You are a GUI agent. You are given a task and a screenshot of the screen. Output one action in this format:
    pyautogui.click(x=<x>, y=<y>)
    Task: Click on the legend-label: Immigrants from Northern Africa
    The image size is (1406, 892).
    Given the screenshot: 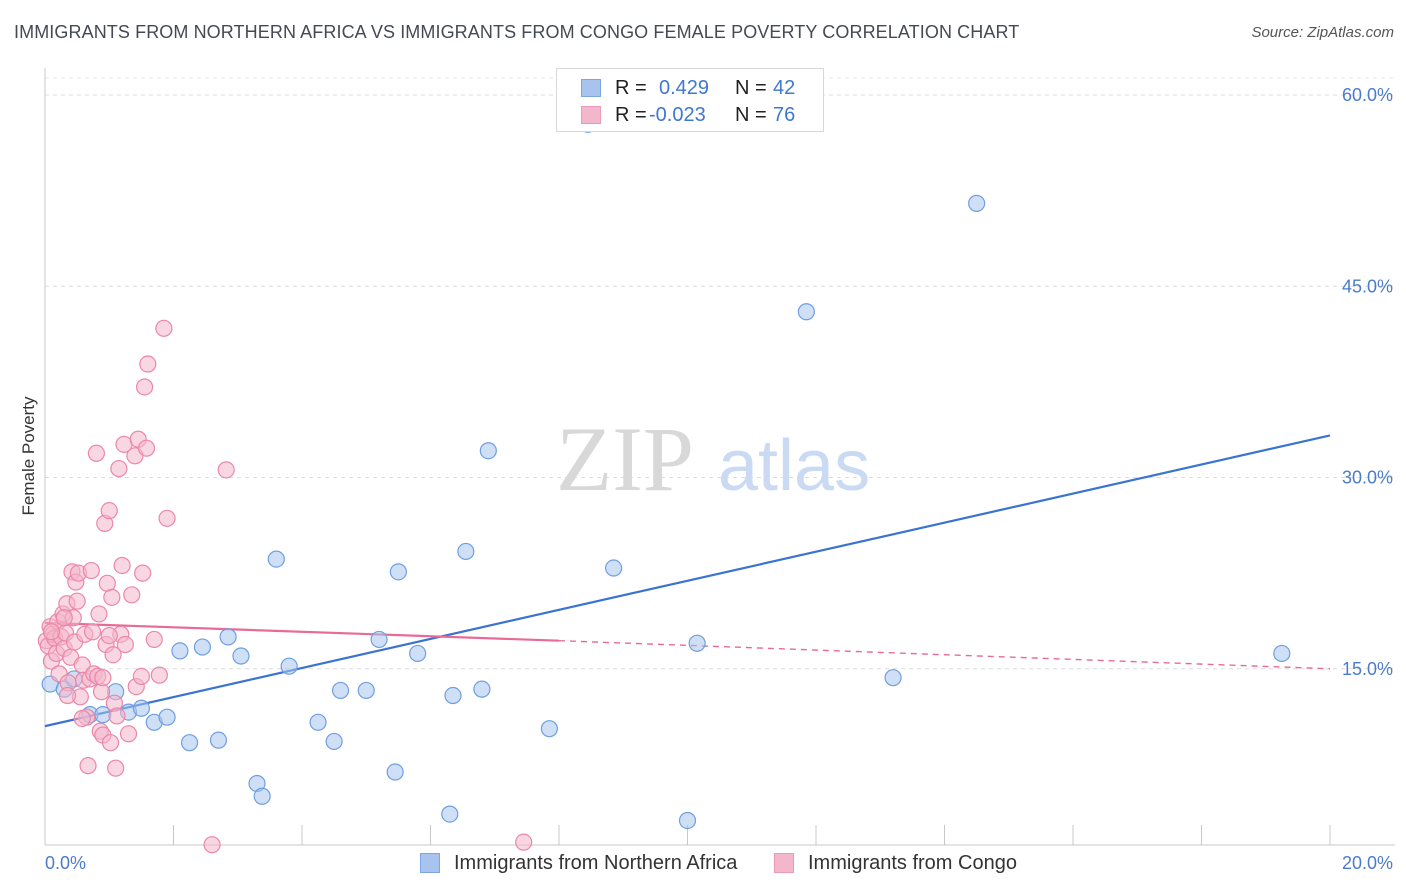 What is the action you would take?
    pyautogui.click(x=596, y=863)
    